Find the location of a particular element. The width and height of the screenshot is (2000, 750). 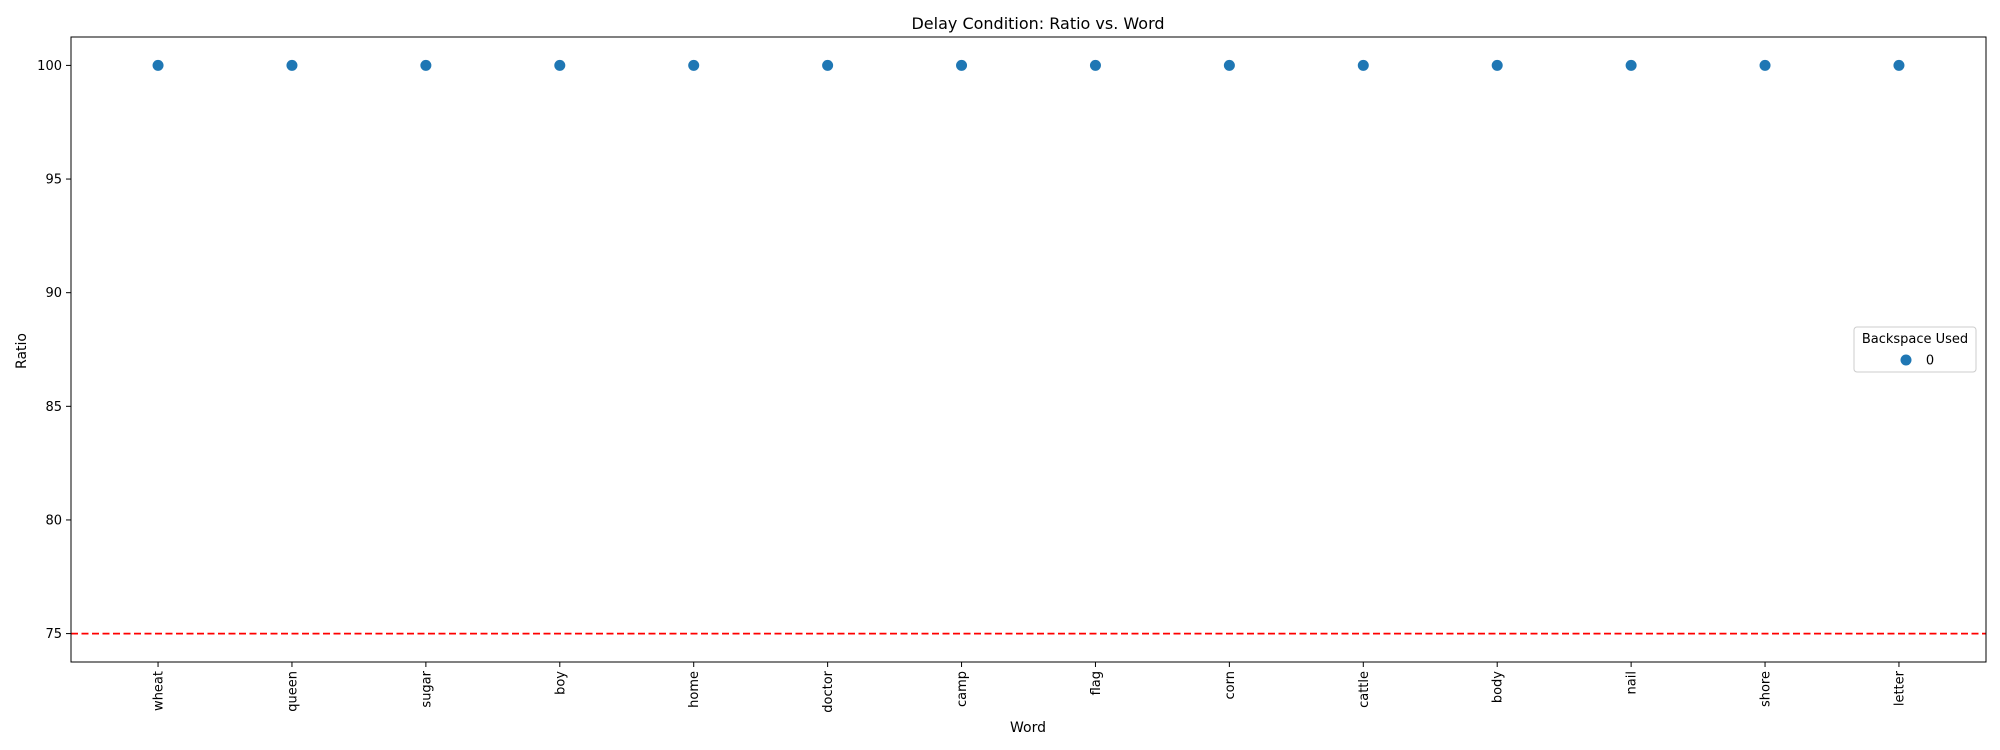

legend: Backspace Used 0 is located at coordinates (1915, 349).